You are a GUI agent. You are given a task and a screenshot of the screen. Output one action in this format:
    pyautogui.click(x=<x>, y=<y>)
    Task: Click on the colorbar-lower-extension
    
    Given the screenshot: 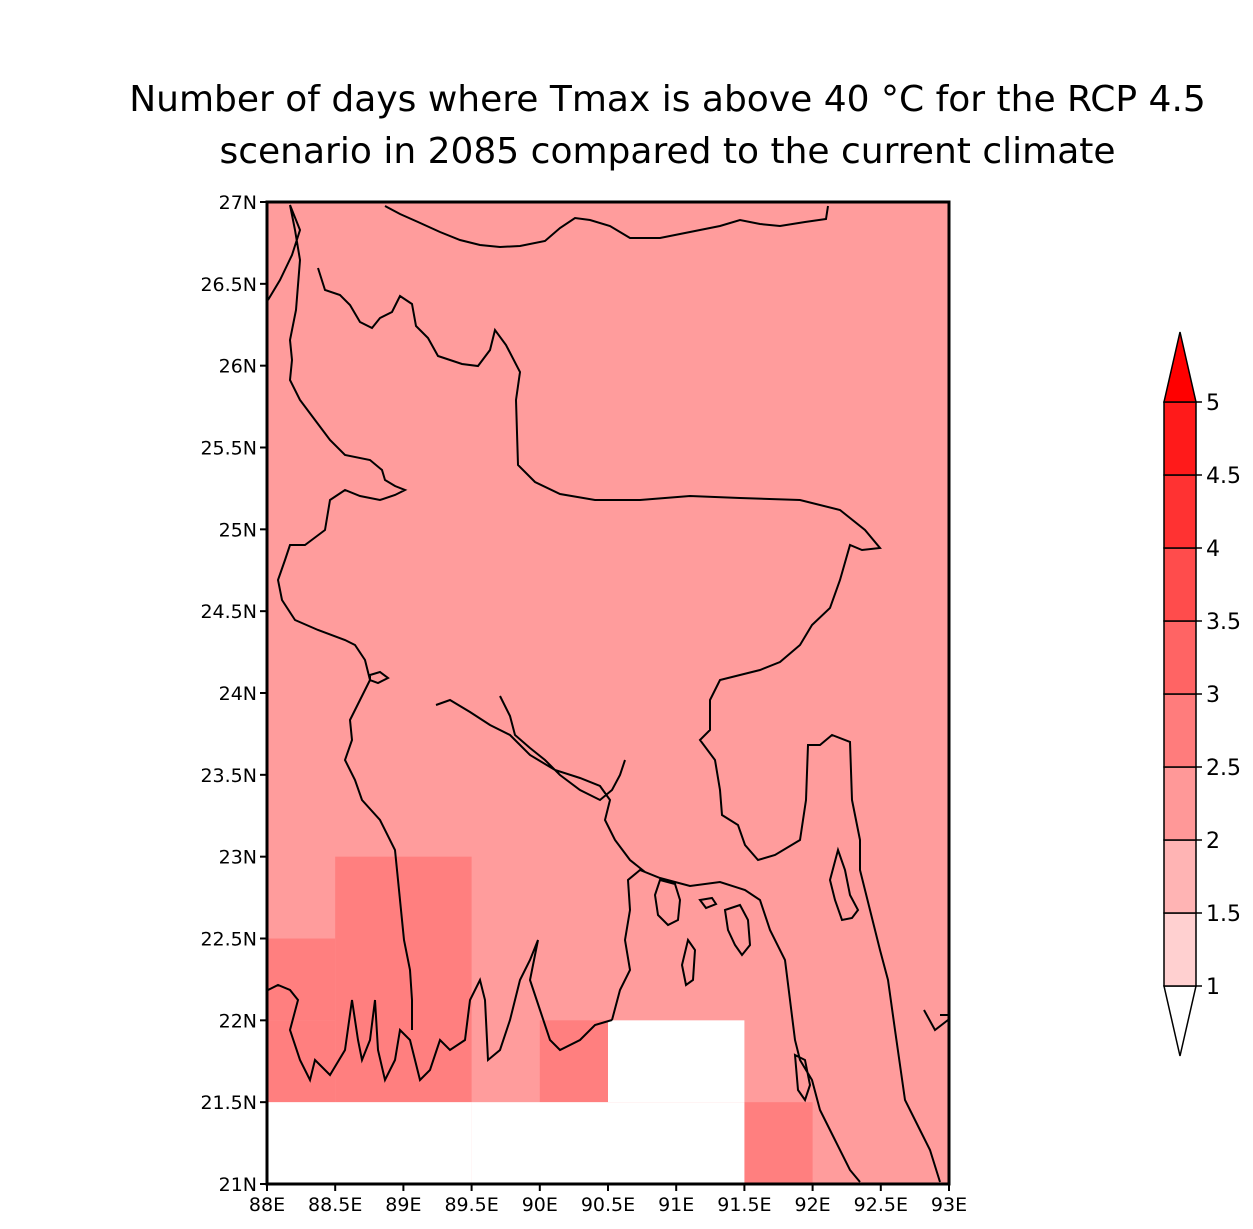 What is the action you would take?
    pyautogui.click(x=1180, y=1021)
    